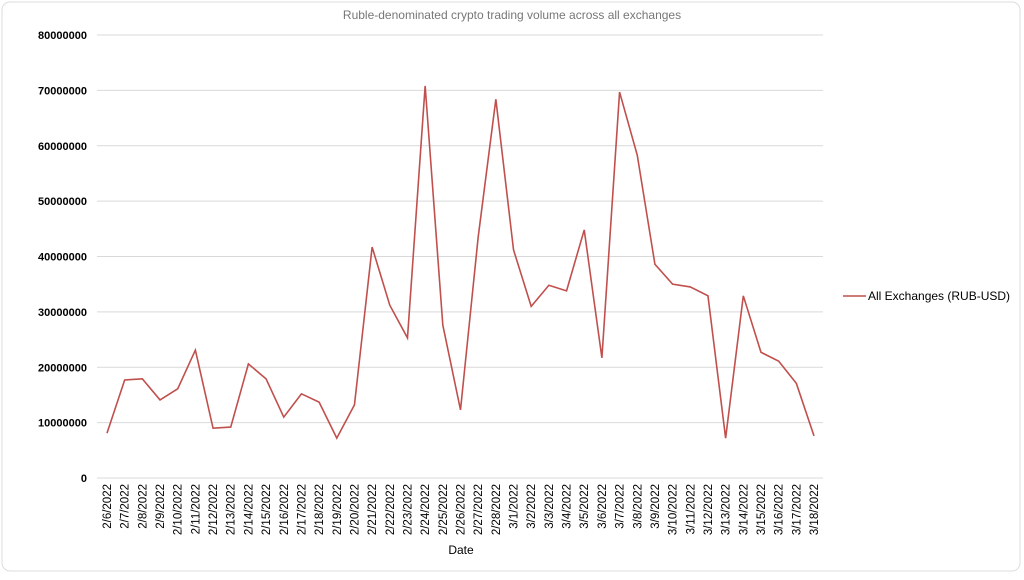  I want to click on x-tick-label: 3/11/2022, so click(691, 509).